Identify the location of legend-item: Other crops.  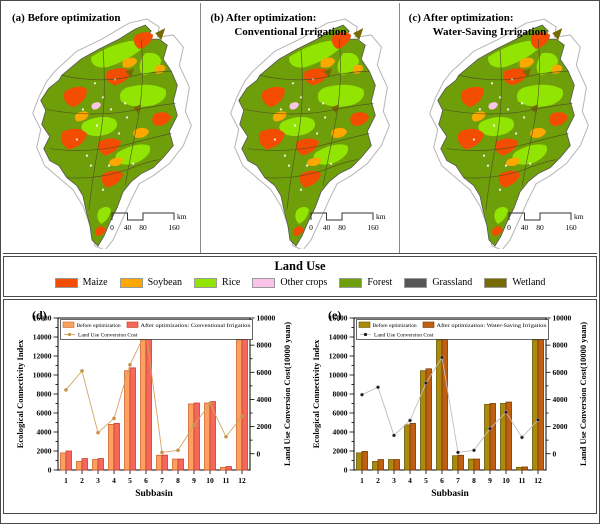
(289, 282).